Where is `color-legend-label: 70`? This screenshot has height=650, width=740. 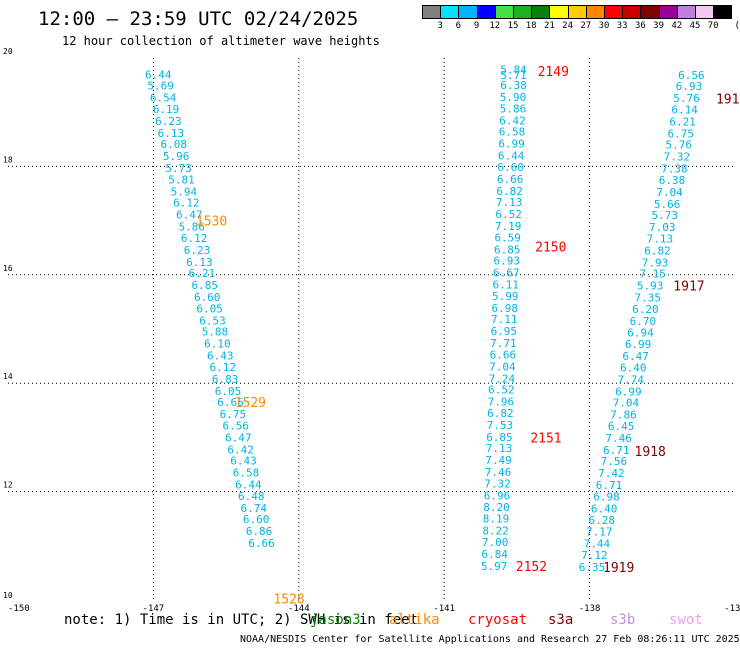 color-legend-label: 70 is located at coordinates (713, 26).